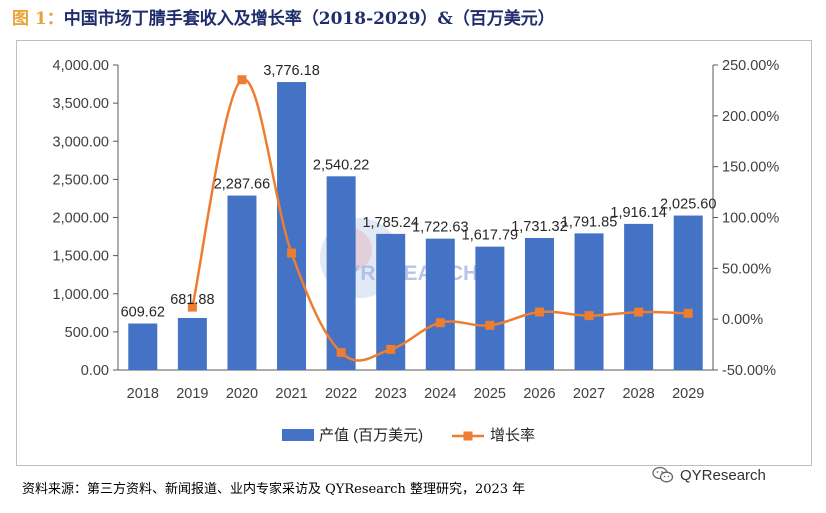 The height and width of the screenshot is (513, 826). Describe the element at coordinates (490, 236) in the screenshot. I see `bar-data-label: 1,617.79` at that location.